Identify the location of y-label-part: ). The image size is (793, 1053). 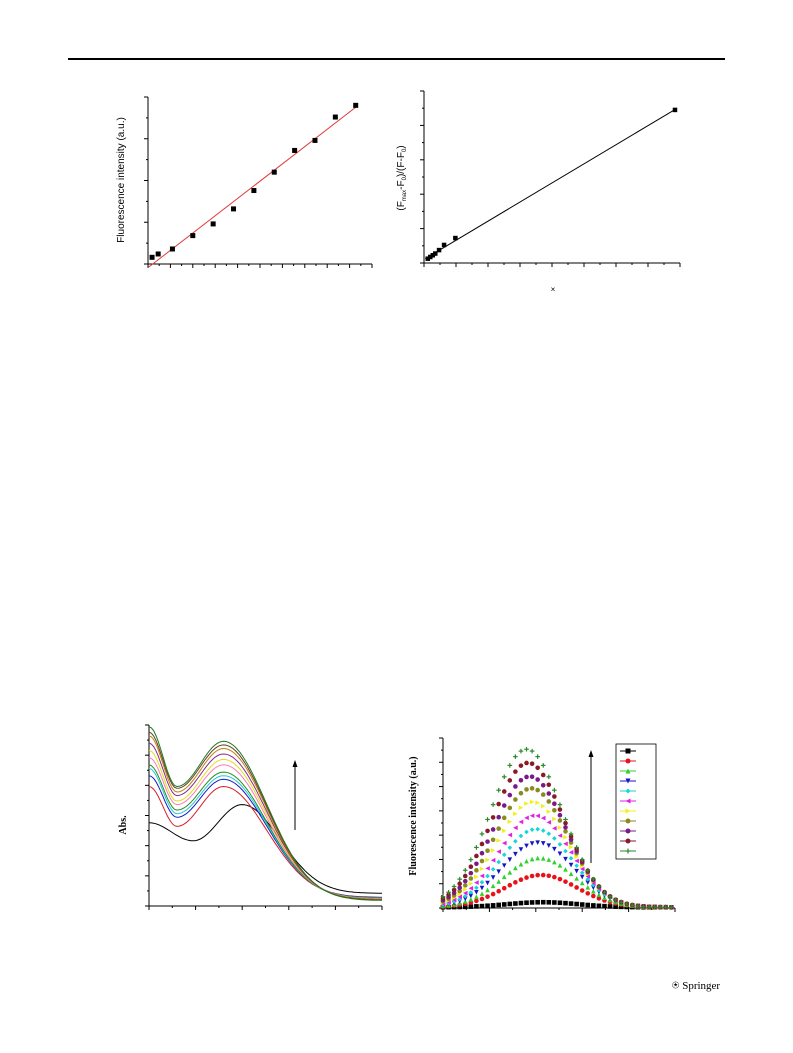
(401, 146).